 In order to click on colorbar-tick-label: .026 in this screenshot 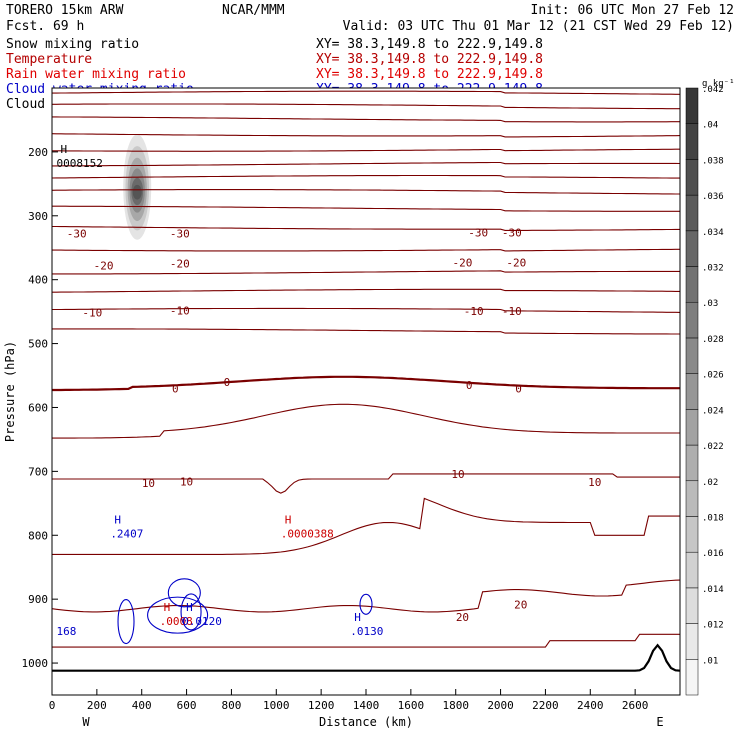, I will do `click(713, 376)`.